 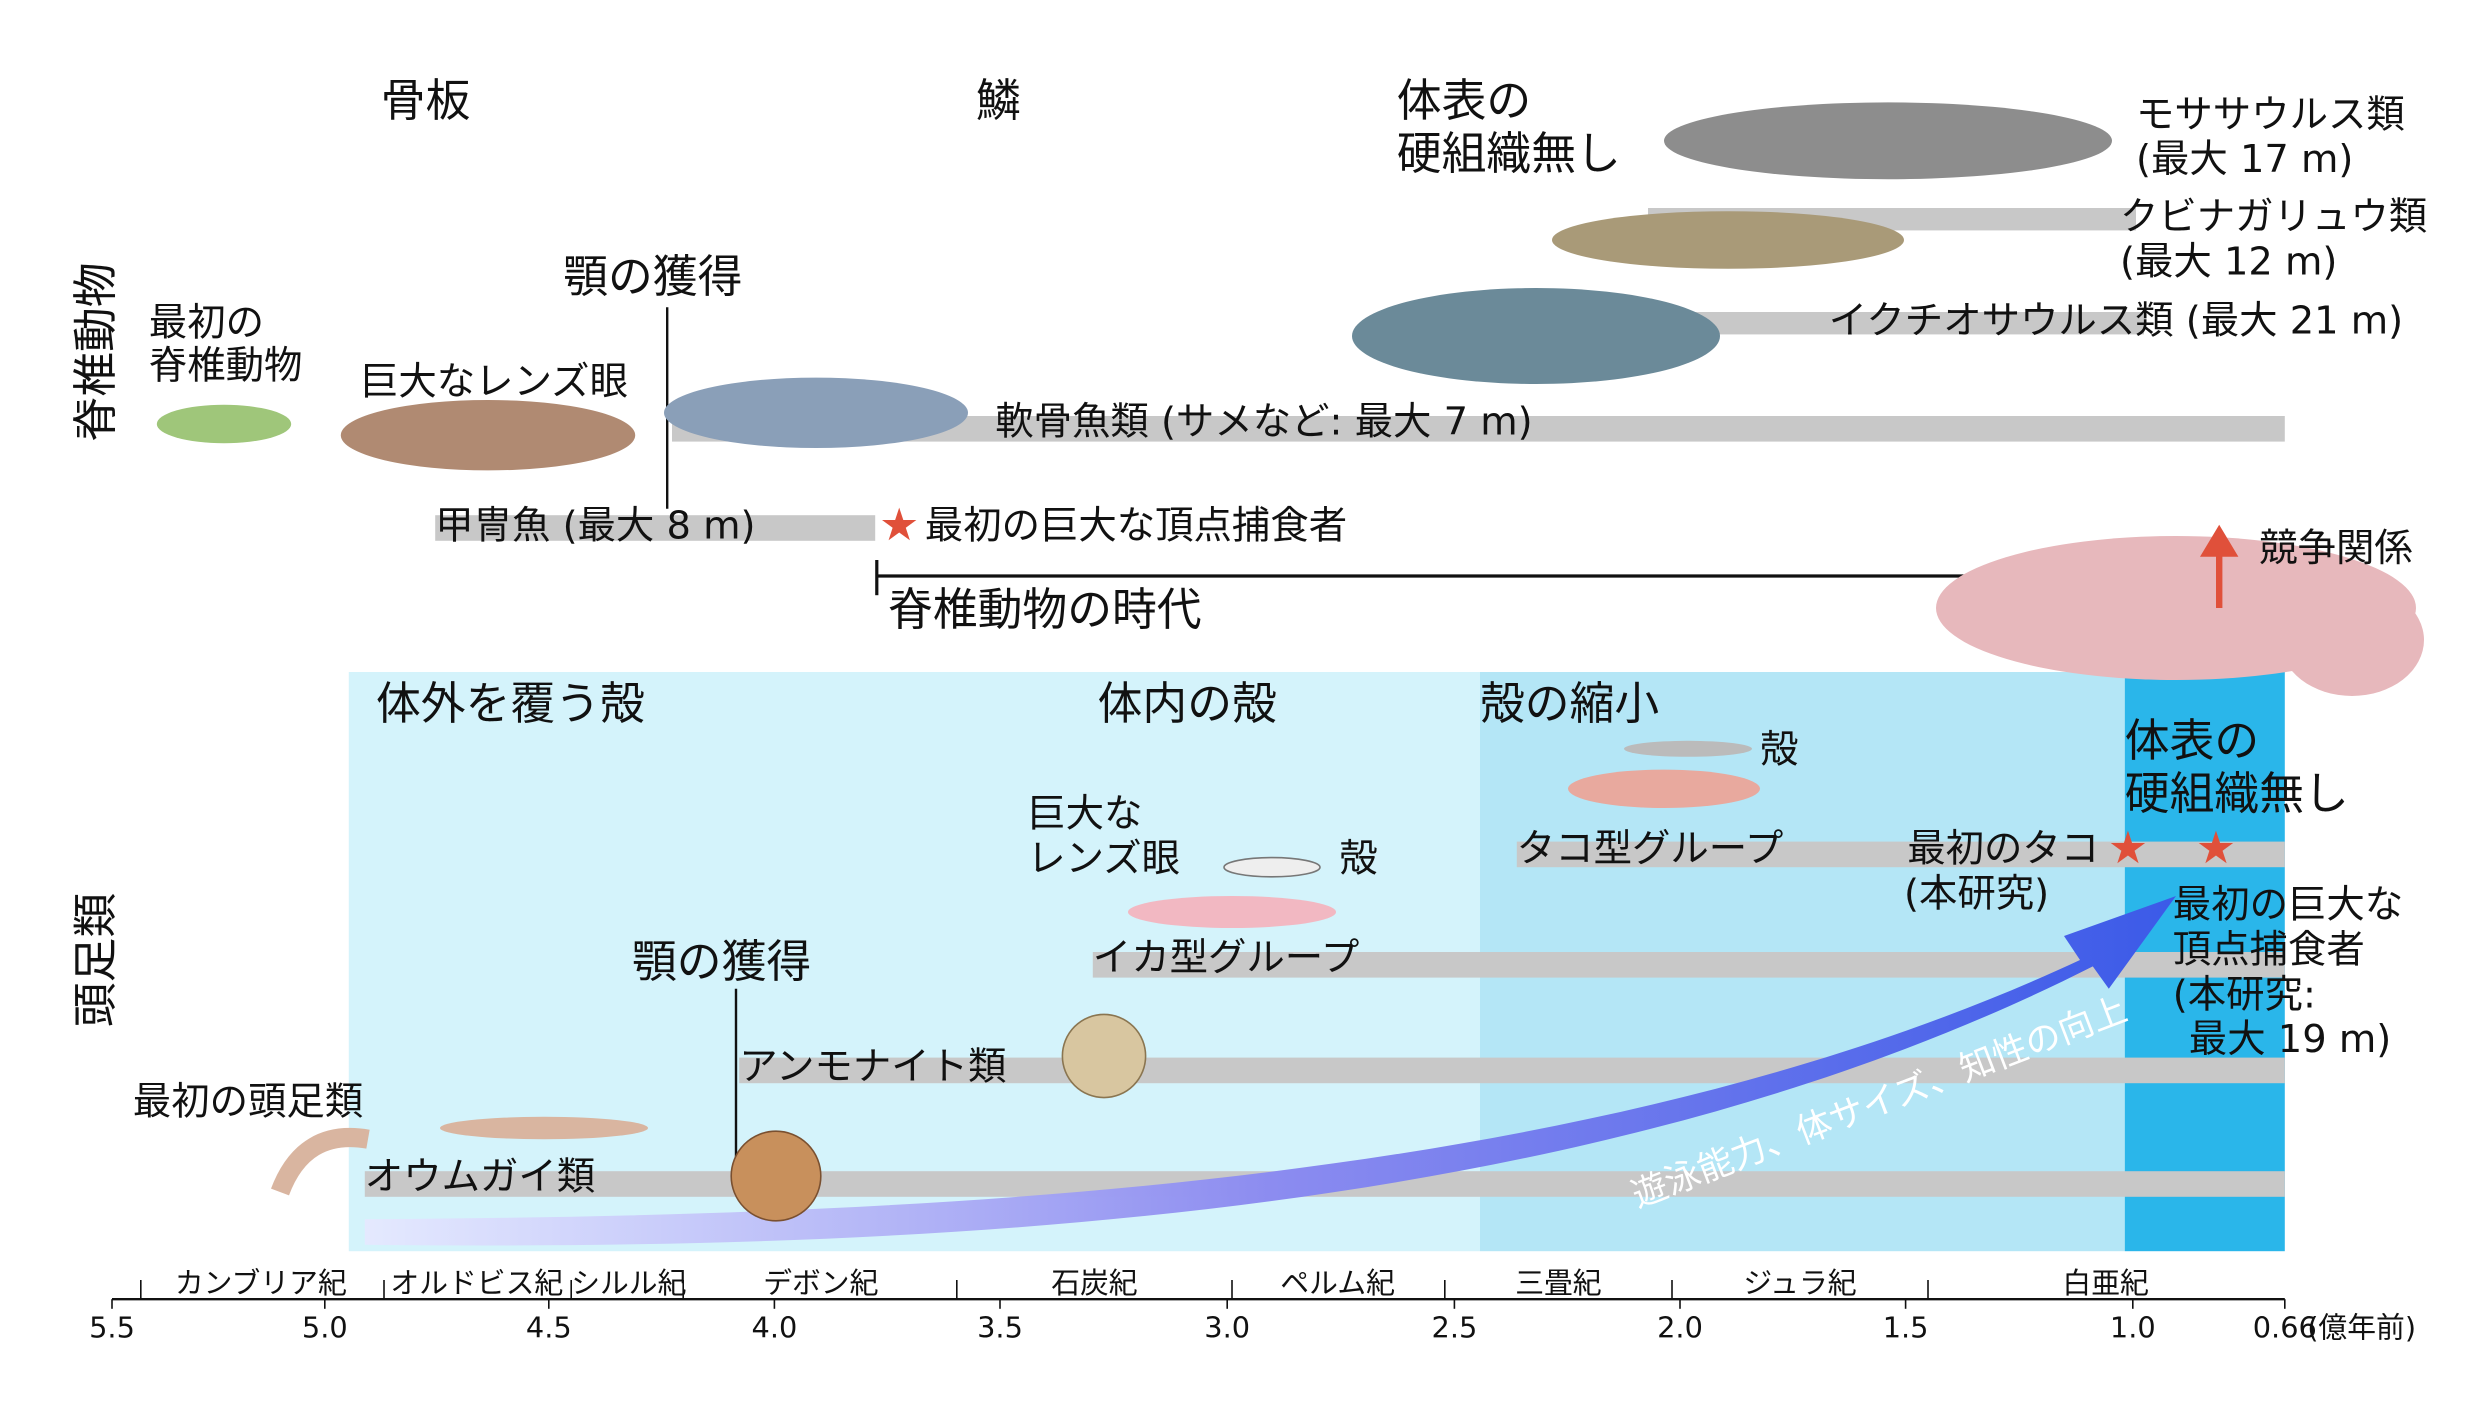 What do you see at coordinates (1103, 858) in the screenshot?
I see `label: レンズ眼` at bounding box center [1103, 858].